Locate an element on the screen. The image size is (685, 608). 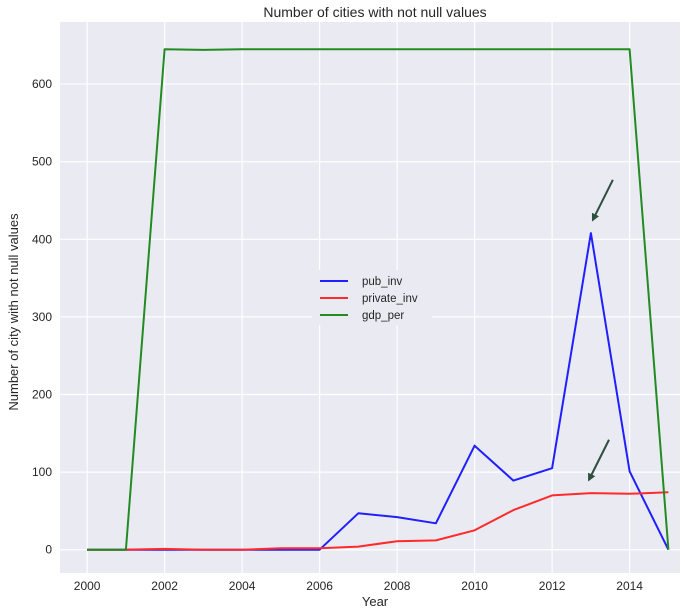
y-tick-label: 400 is located at coordinates (42, 239).